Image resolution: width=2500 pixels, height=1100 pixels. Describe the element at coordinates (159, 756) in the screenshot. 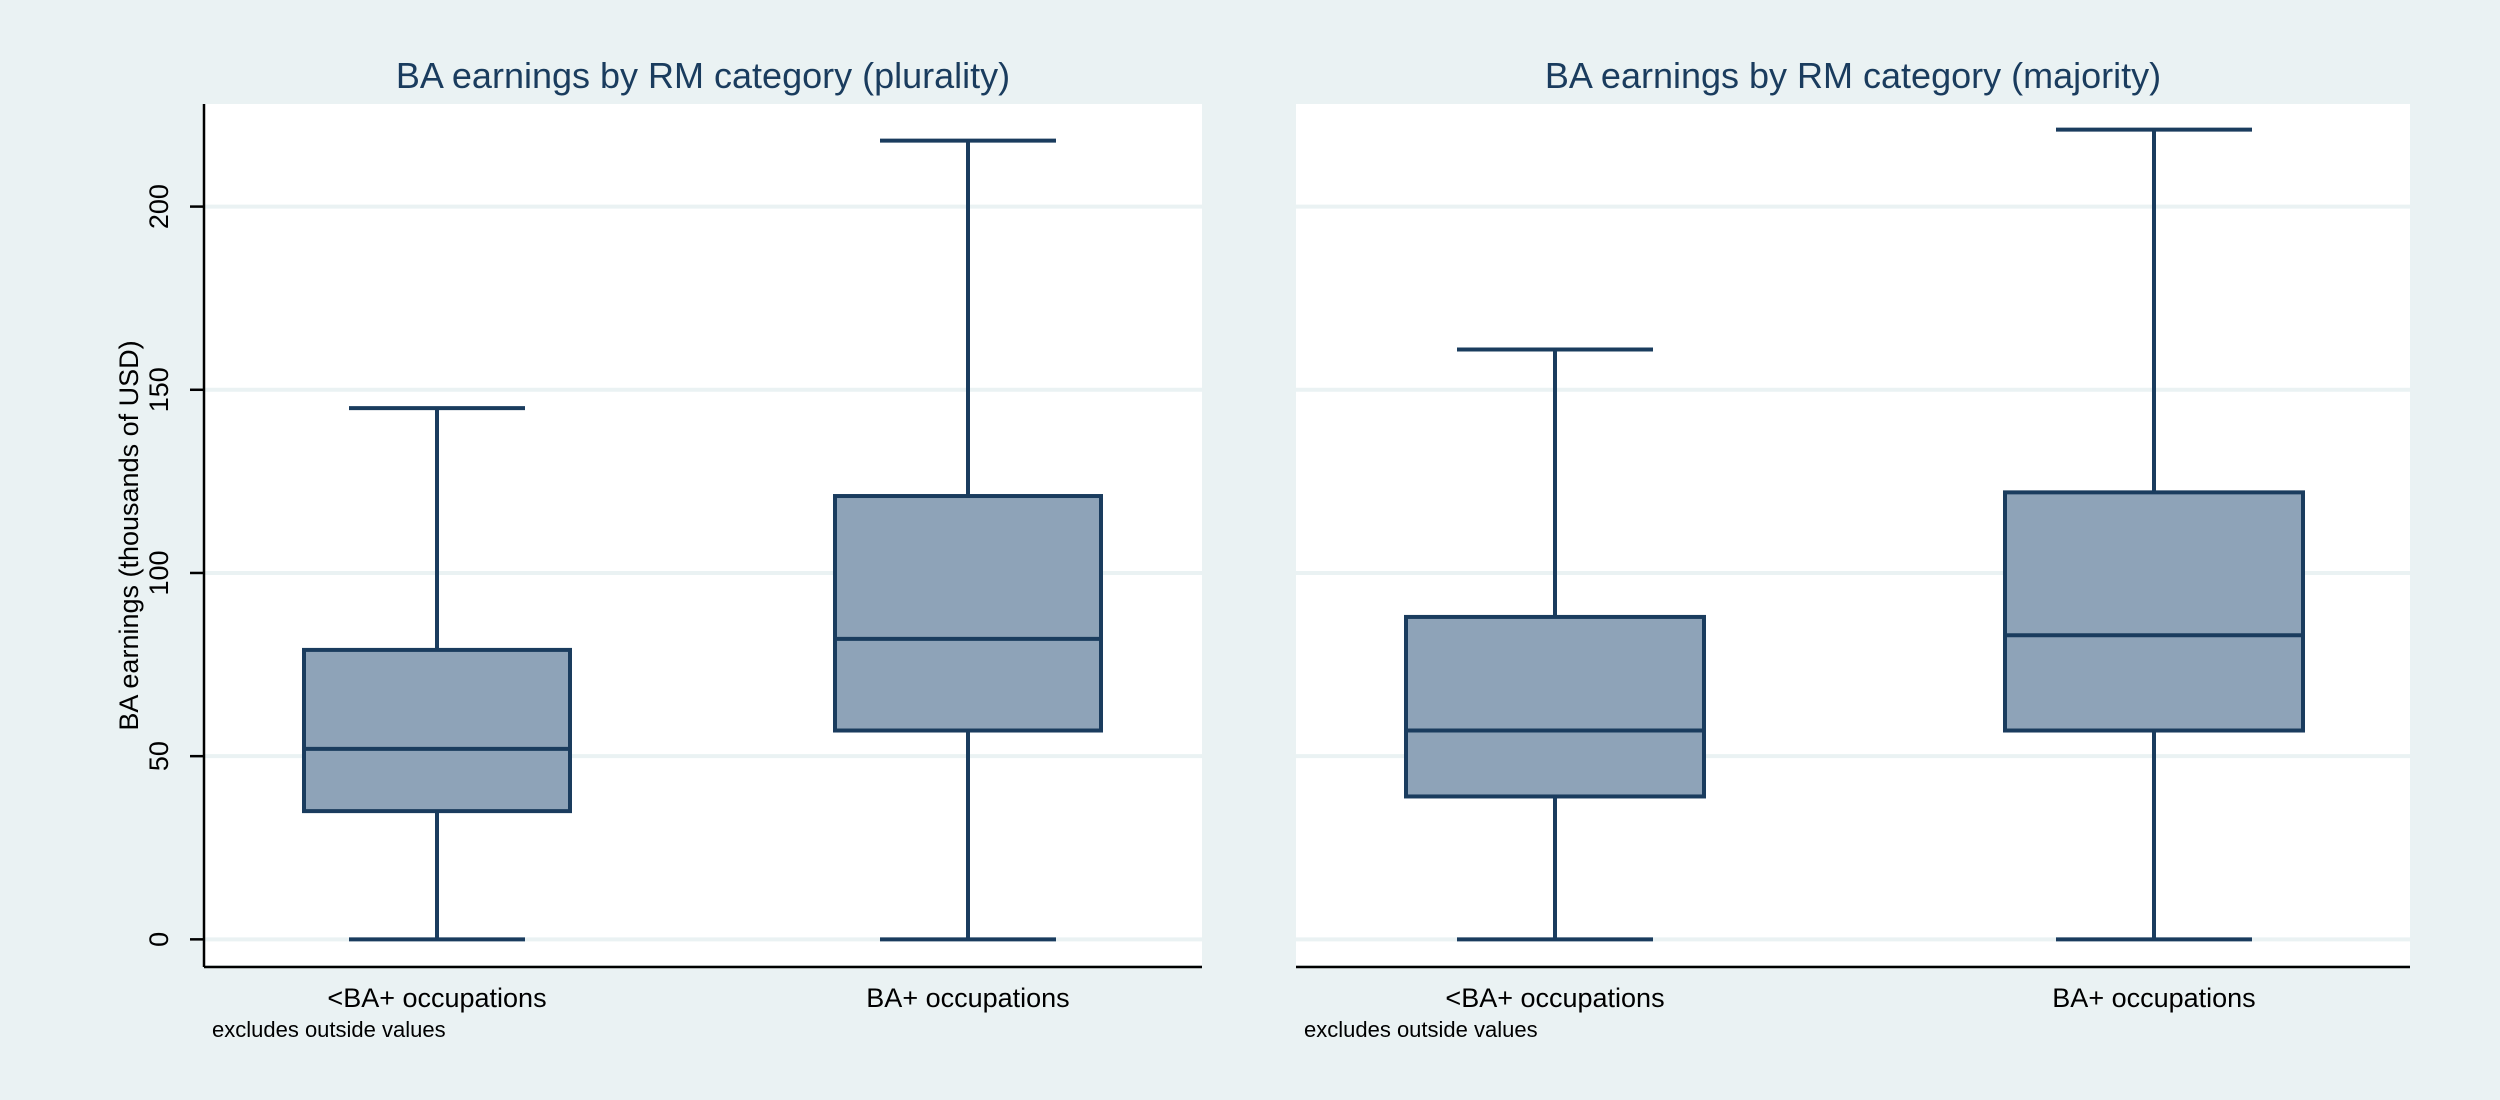

I see `y-tick-label: 50` at that location.